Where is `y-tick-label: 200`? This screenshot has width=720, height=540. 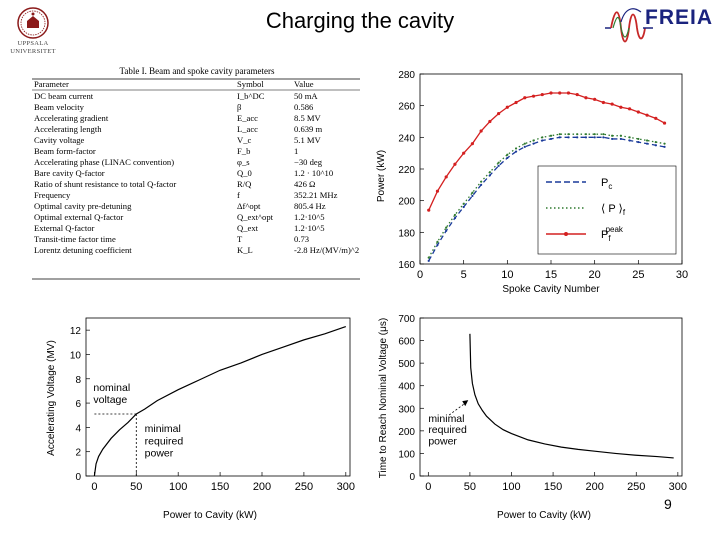
y-tick-label: 200 is located at coordinates (406, 432).